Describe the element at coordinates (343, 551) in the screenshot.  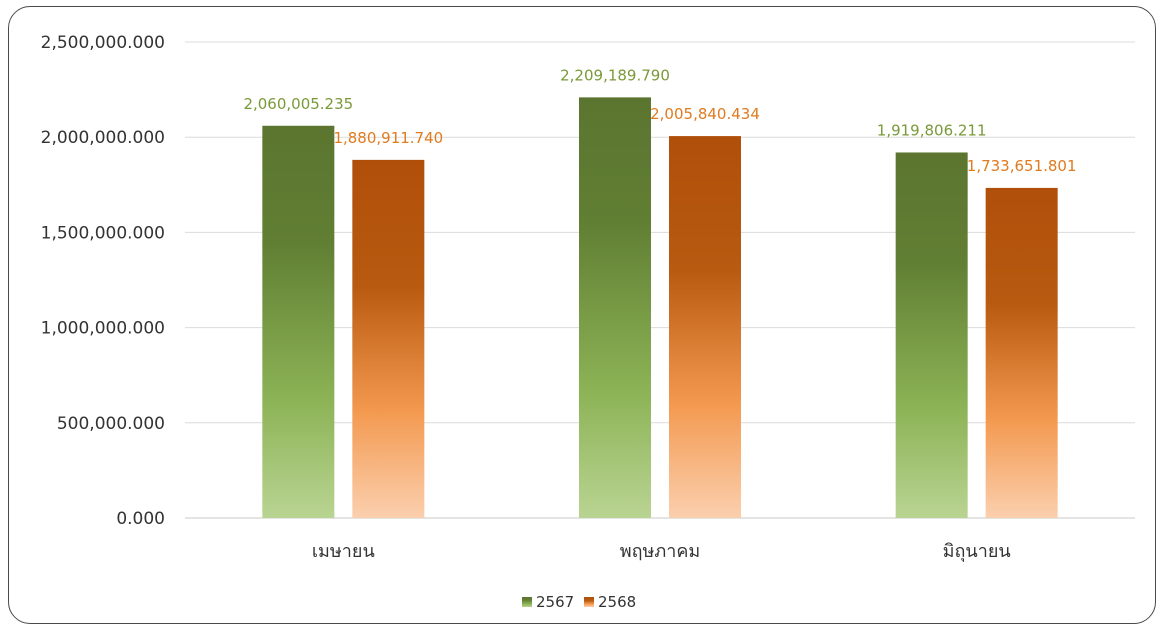
I see `x-tick-label: เมษายน` at that location.